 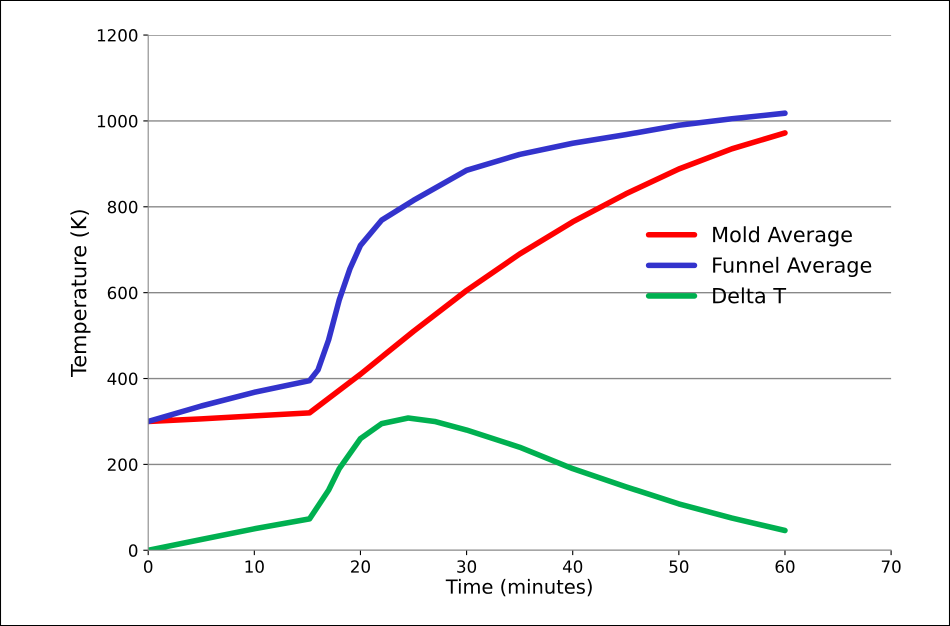 What do you see at coordinates (133, 550) in the screenshot?
I see `y-tick-label: 0` at bounding box center [133, 550].